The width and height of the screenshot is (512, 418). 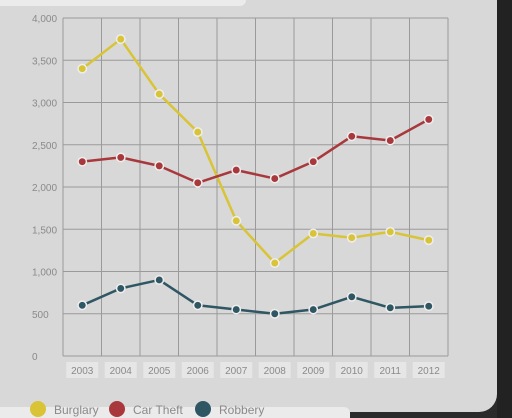 I want to click on legend-marker-car-theft, so click(x=117, y=409).